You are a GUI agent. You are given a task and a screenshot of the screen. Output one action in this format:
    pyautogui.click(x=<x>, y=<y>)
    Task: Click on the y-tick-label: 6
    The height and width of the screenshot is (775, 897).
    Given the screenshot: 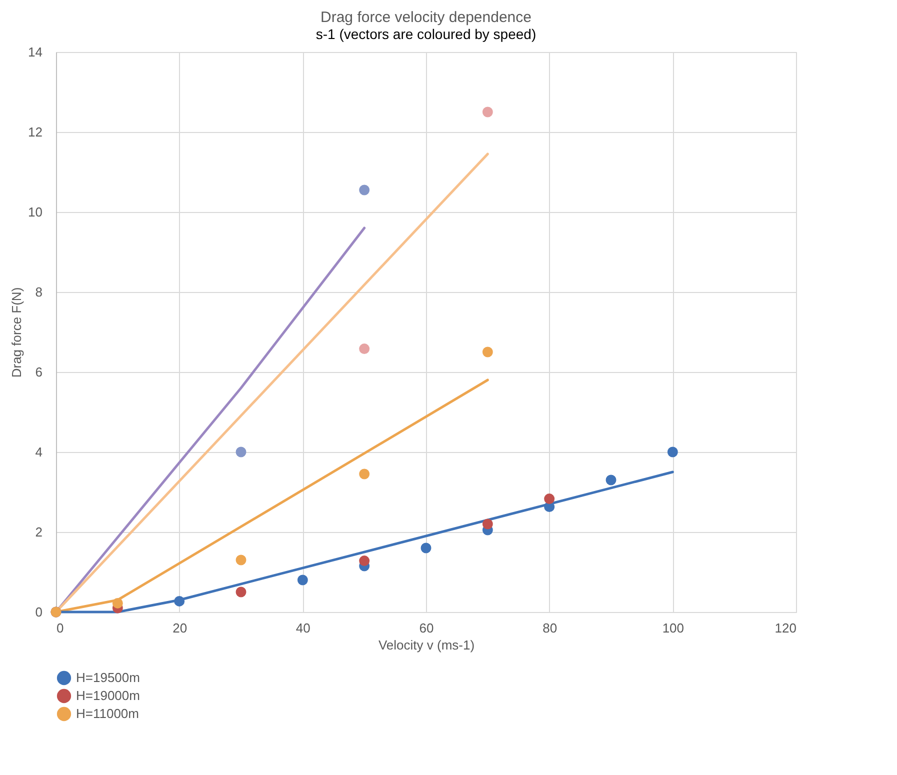 What is the action you would take?
    pyautogui.click(x=38, y=372)
    